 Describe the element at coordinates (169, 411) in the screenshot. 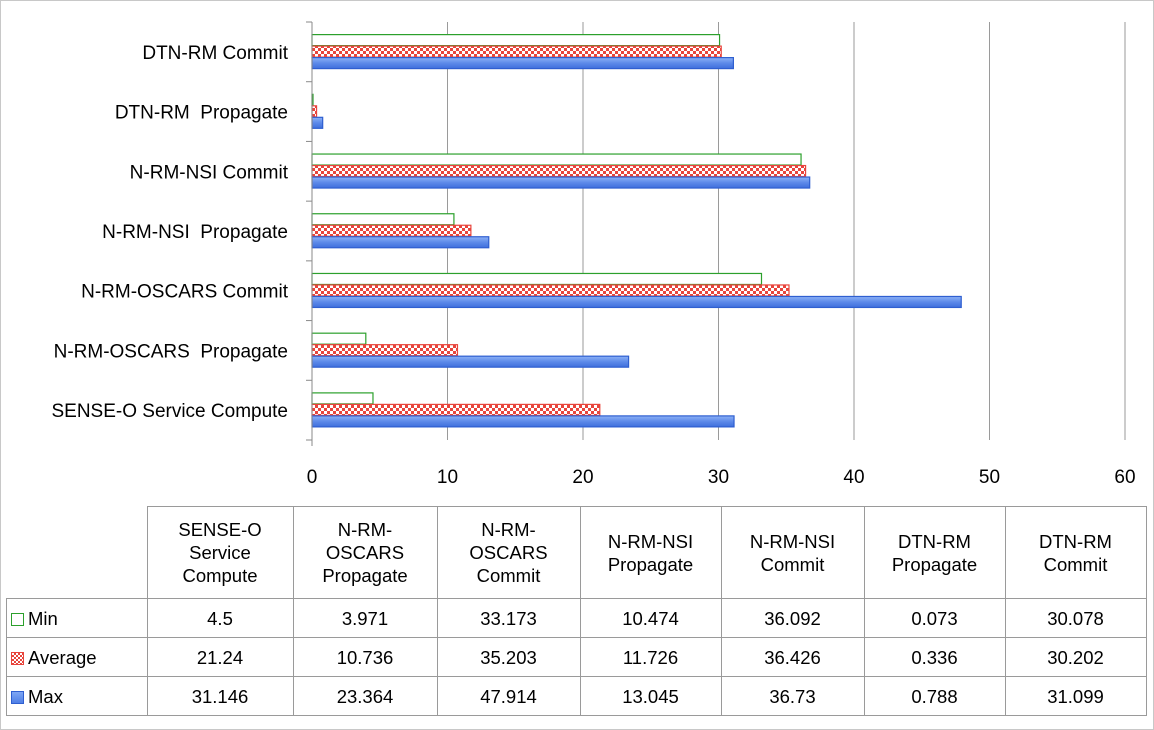

I see `category-label: SENSE-O Service Compute` at that location.